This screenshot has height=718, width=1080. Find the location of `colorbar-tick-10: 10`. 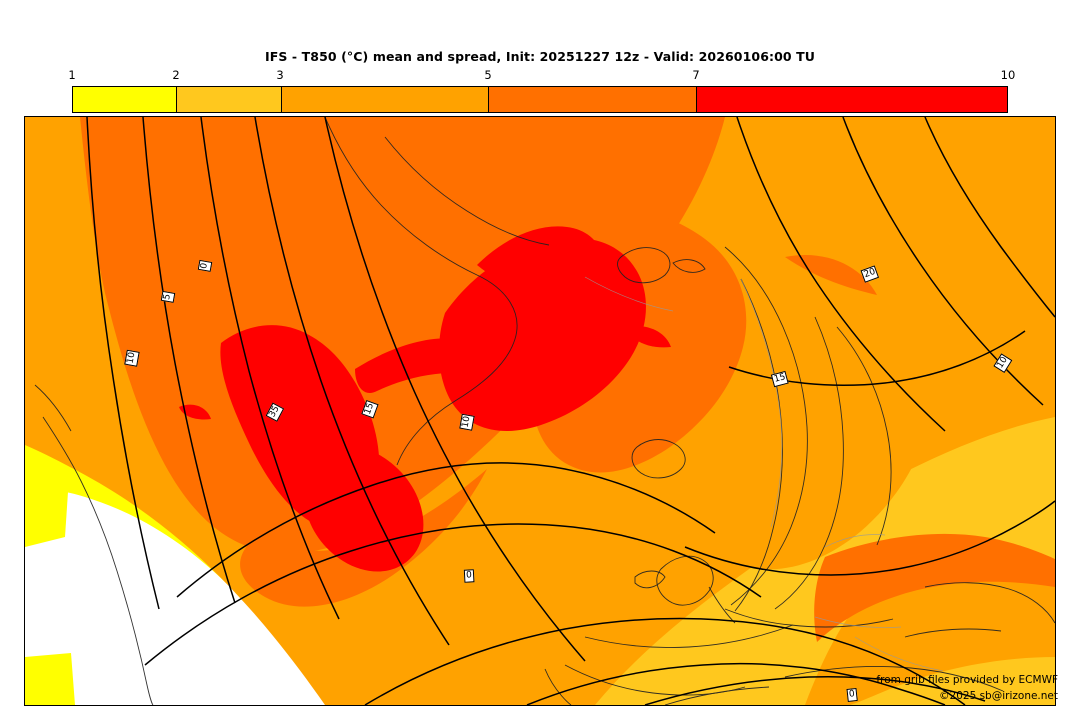

colorbar-tick-10: 10 is located at coordinates (1008, 75).